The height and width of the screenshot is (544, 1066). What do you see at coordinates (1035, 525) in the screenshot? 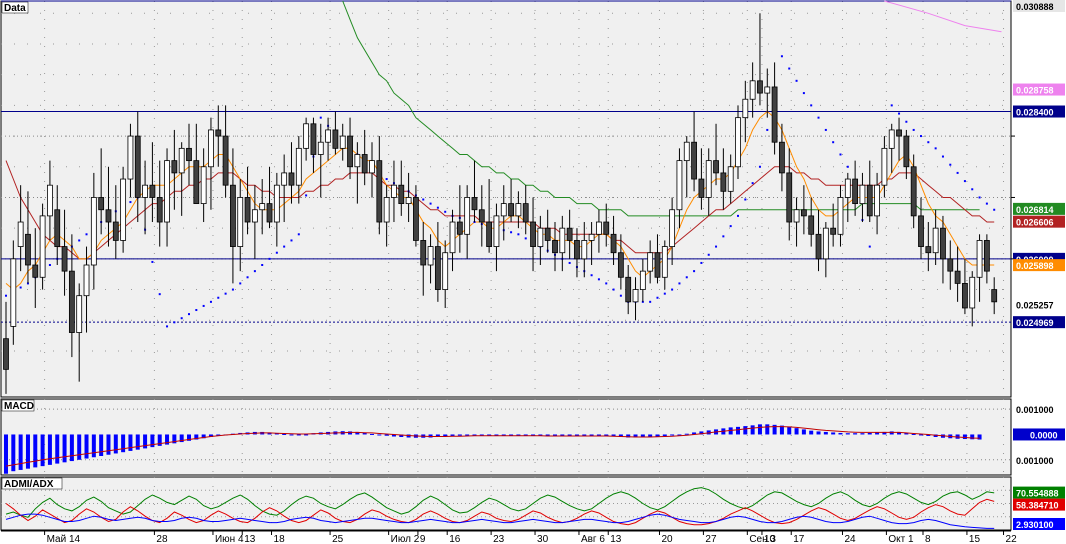
I see `adx-value-label: 2.930100` at bounding box center [1035, 525].